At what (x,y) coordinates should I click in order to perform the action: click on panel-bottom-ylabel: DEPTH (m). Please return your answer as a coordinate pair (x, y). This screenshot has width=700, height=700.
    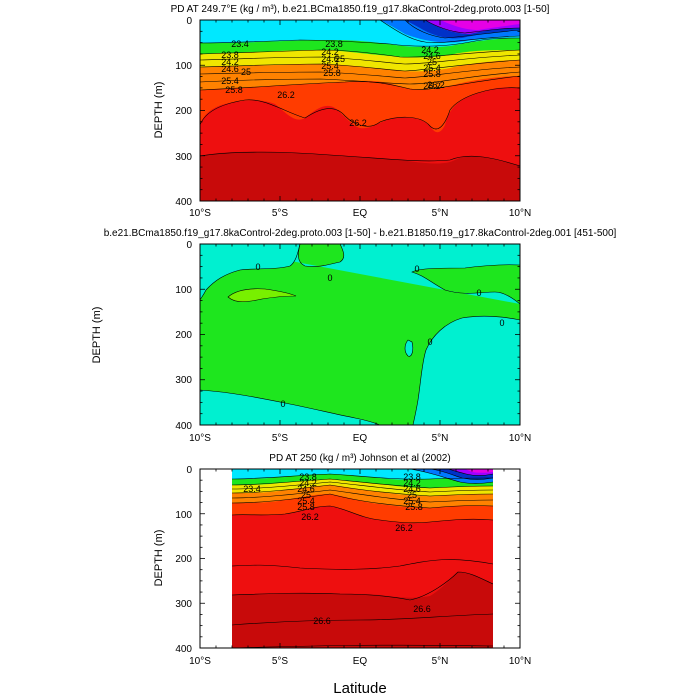
    Looking at the image, I should click on (159, 558).